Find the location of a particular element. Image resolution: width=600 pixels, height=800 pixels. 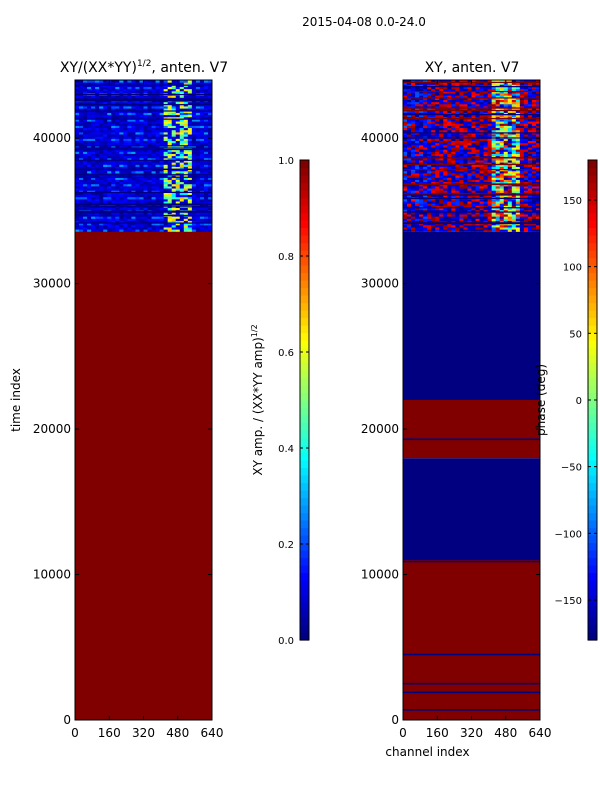

x-tick-label: 160 is located at coordinates (109, 733).